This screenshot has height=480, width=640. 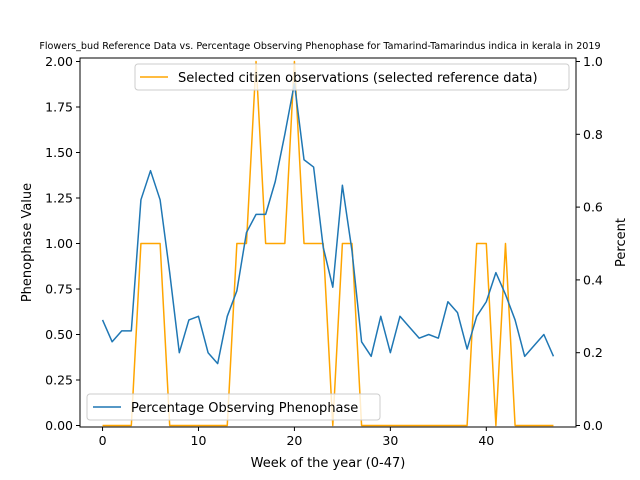 What do you see at coordinates (593, 352) in the screenshot?
I see `y-right-tick-label: 0.2` at bounding box center [593, 352].